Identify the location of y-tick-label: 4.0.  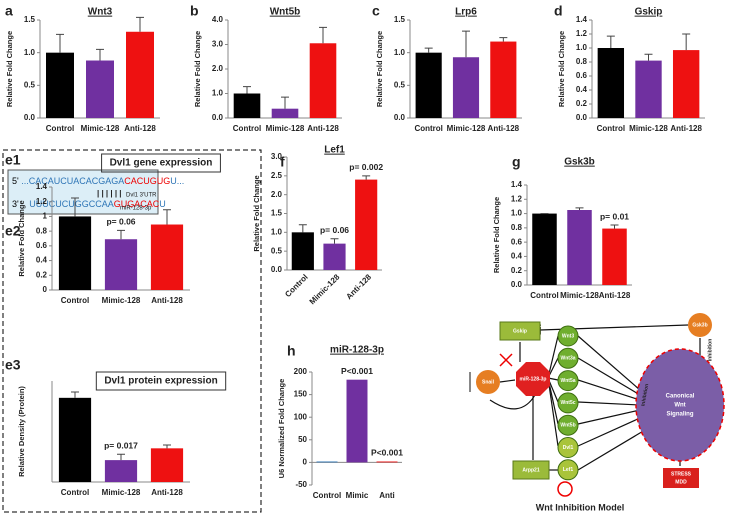
(218, 19).